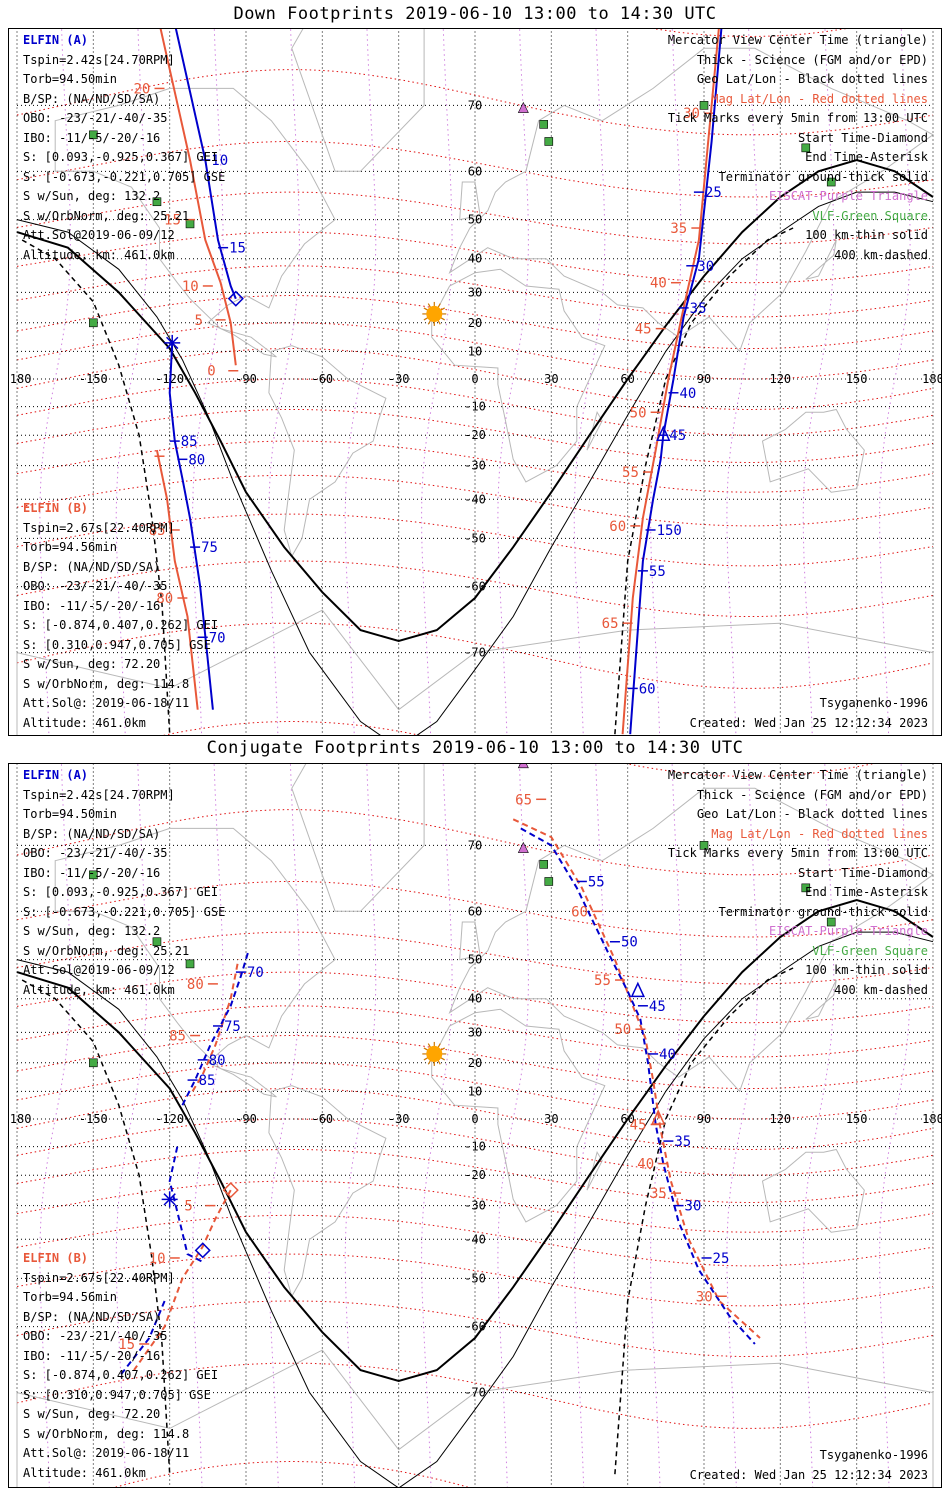 This screenshot has width=950, height=1500. I want to click on sun-disc, so click(434, 313).